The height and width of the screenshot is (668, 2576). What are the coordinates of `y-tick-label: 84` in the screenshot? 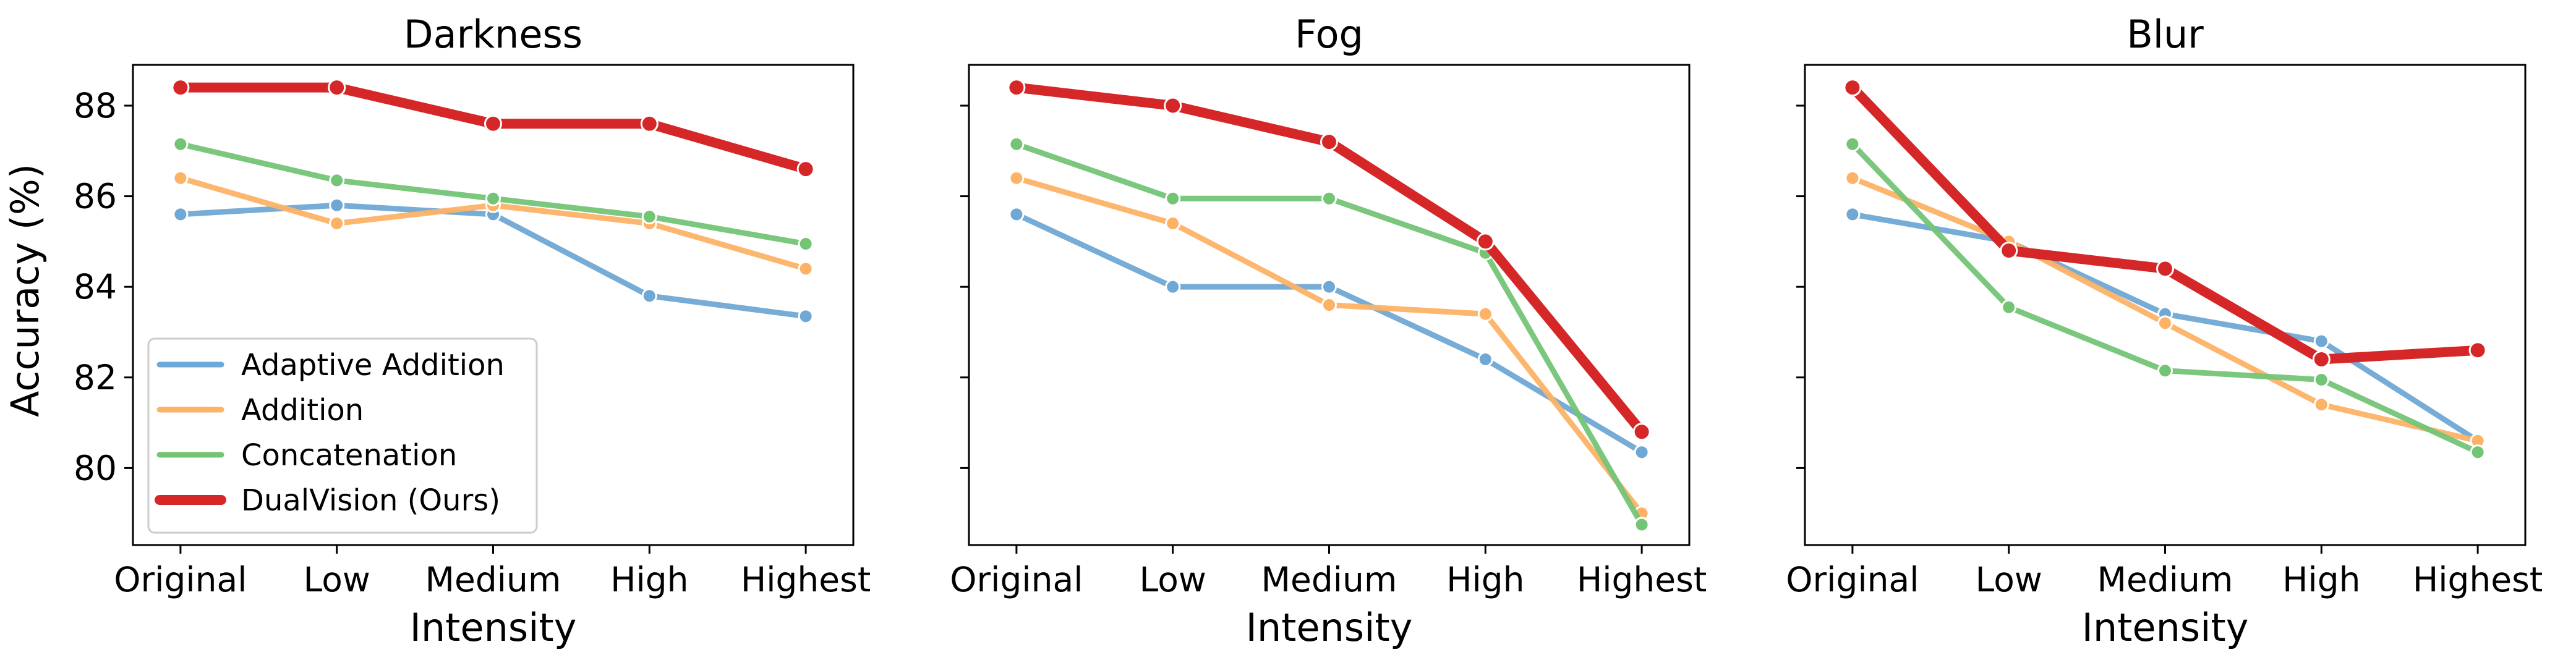 It's located at (95, 287).